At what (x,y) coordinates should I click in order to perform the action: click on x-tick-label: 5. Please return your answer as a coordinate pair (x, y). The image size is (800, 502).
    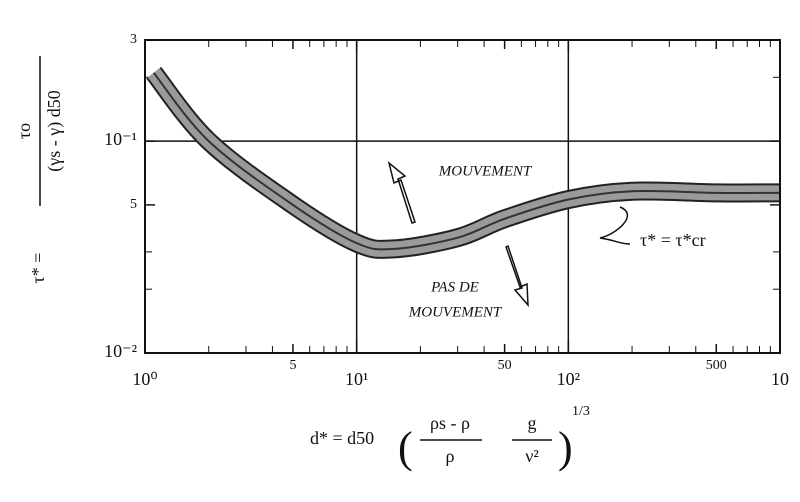
    Looking at the image, I should click on (292, 365).